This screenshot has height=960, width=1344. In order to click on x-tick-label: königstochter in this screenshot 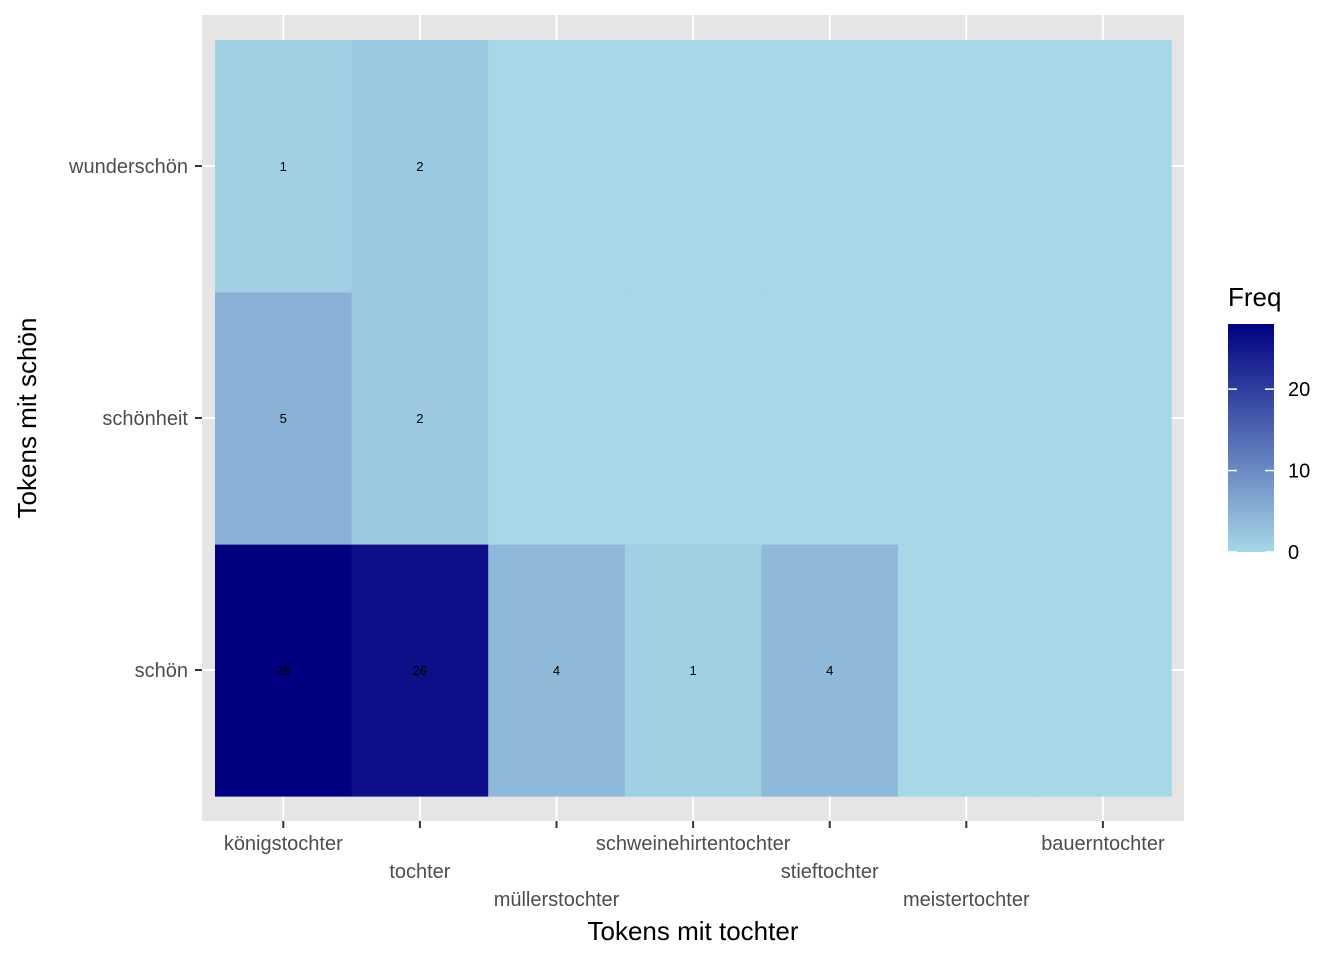, I will do `click(283, 844)`.